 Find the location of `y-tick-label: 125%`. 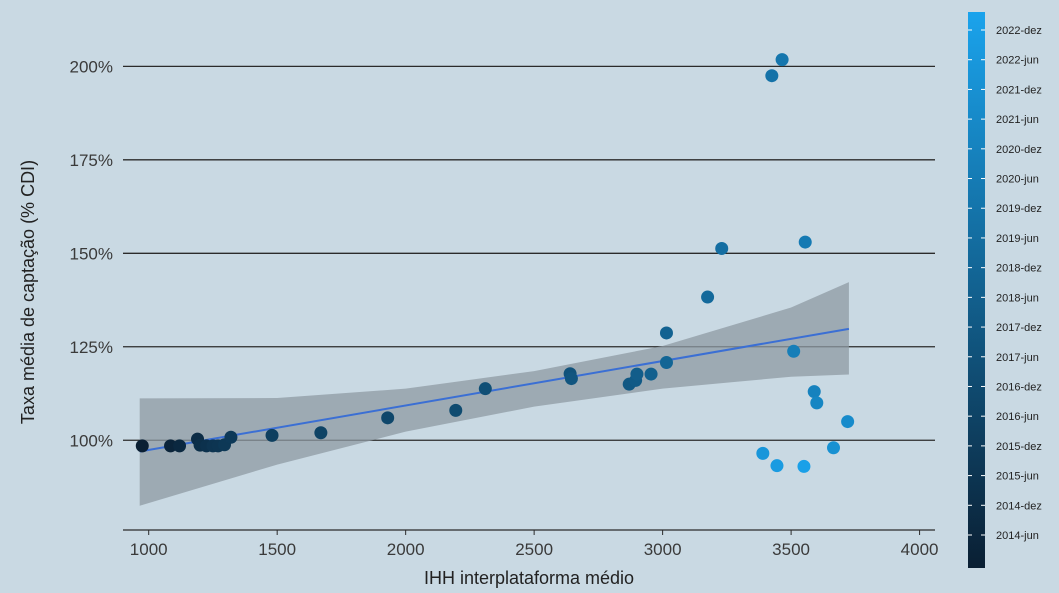

y-tick-label: 125% is located at coordinates (91, 347).